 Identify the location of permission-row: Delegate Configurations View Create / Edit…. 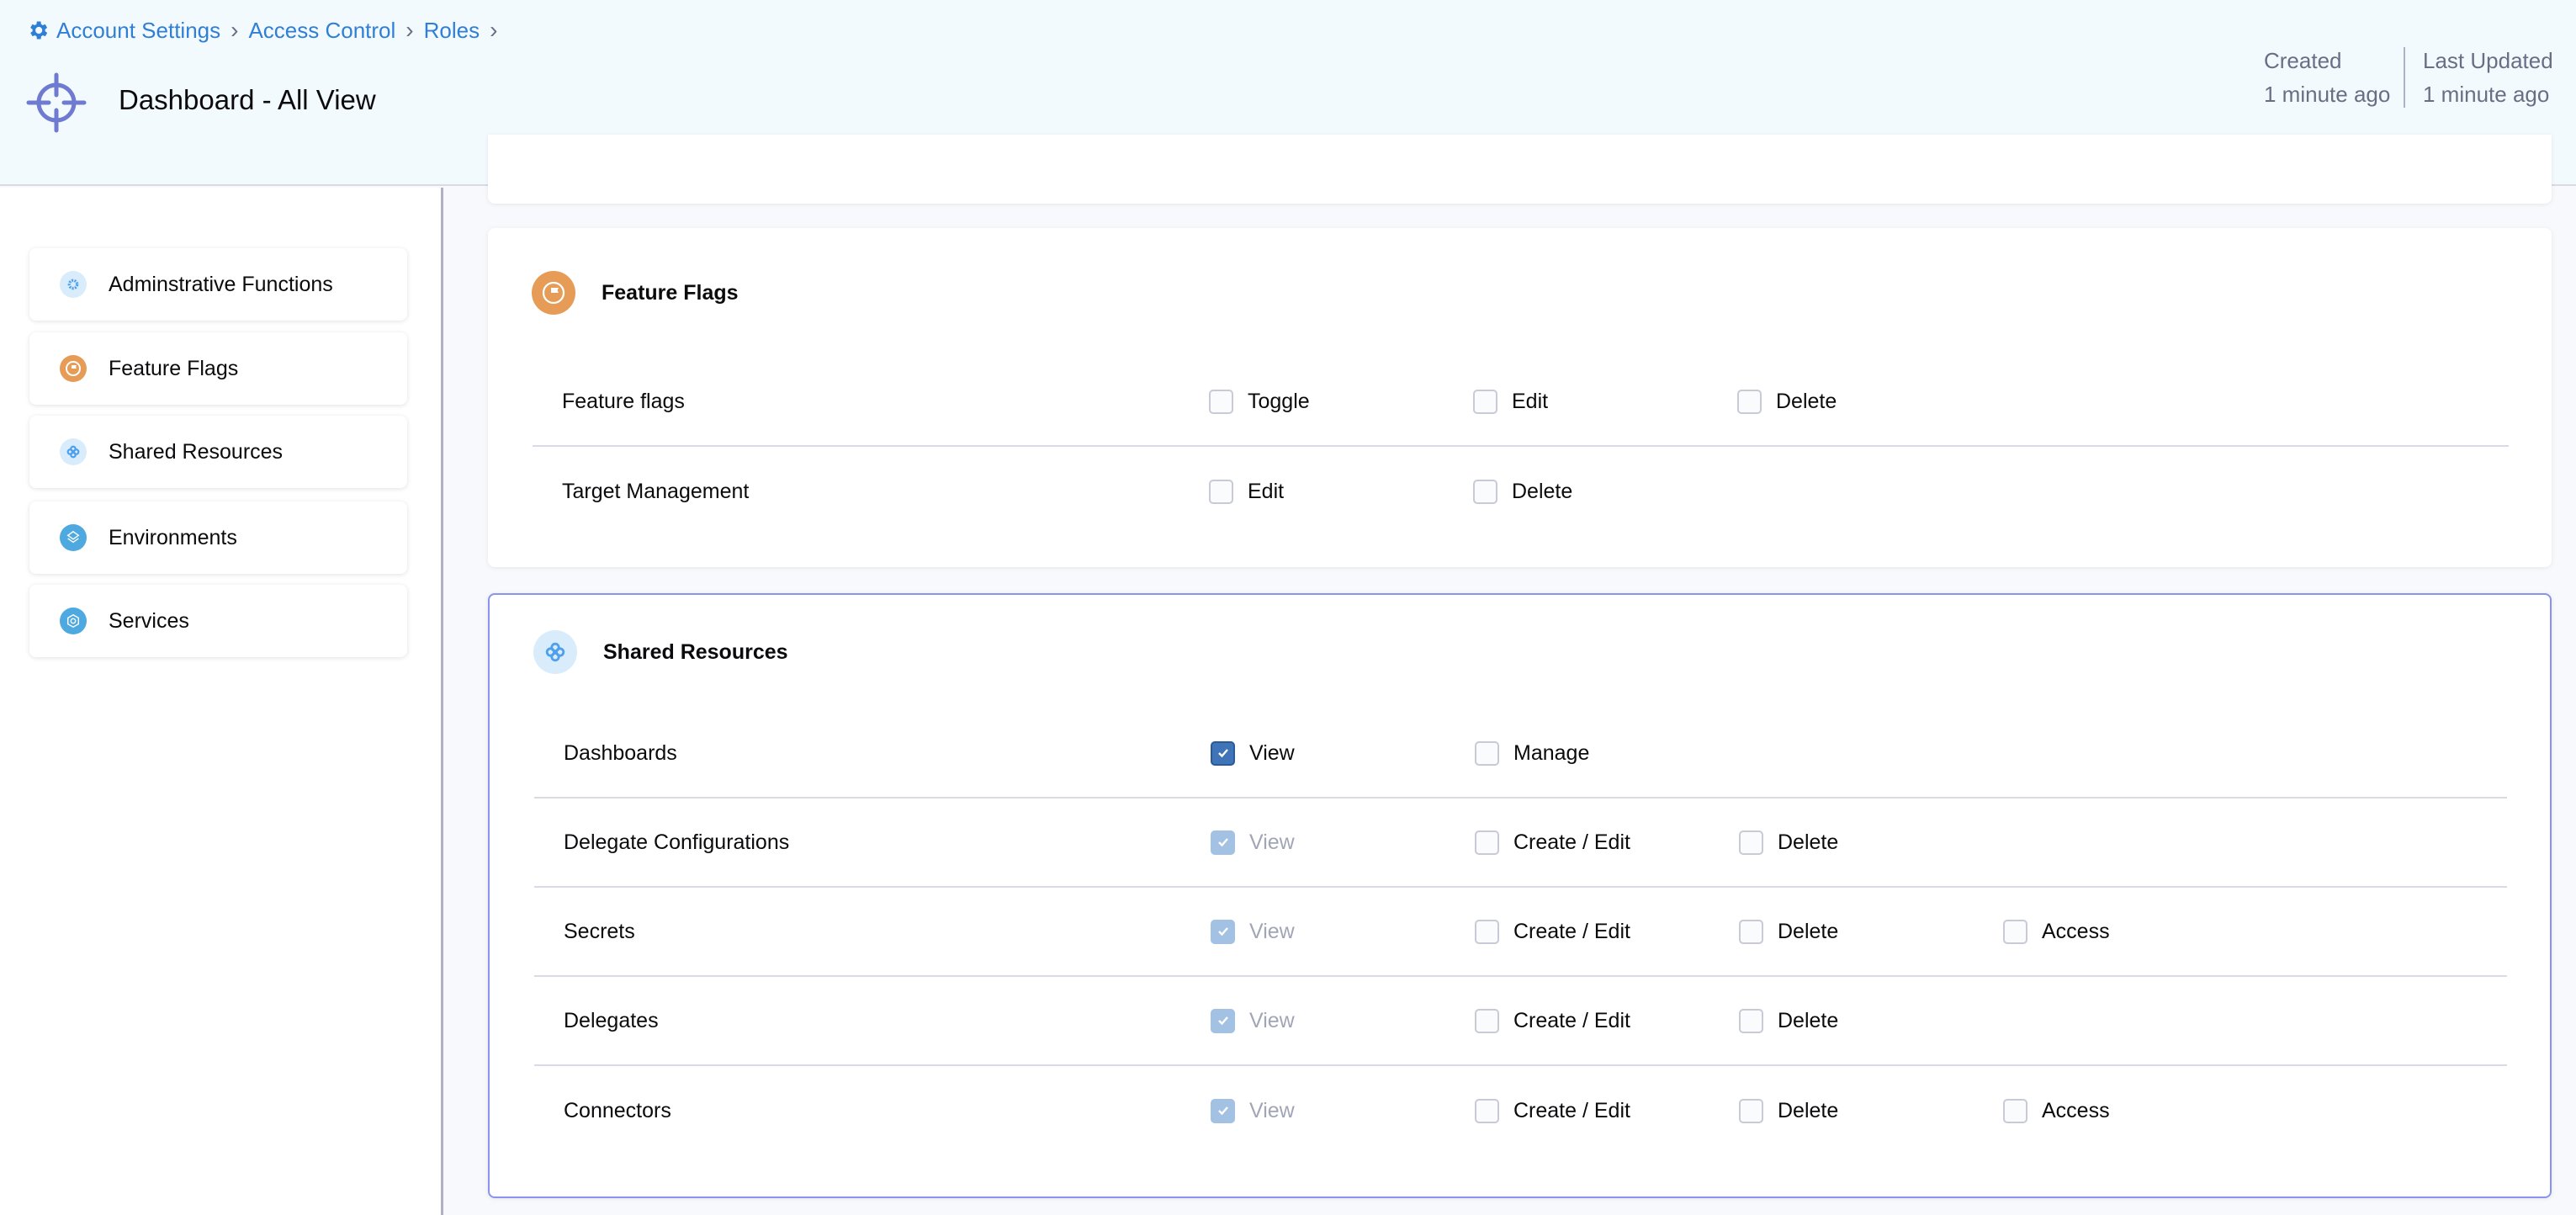
(1520, 843).